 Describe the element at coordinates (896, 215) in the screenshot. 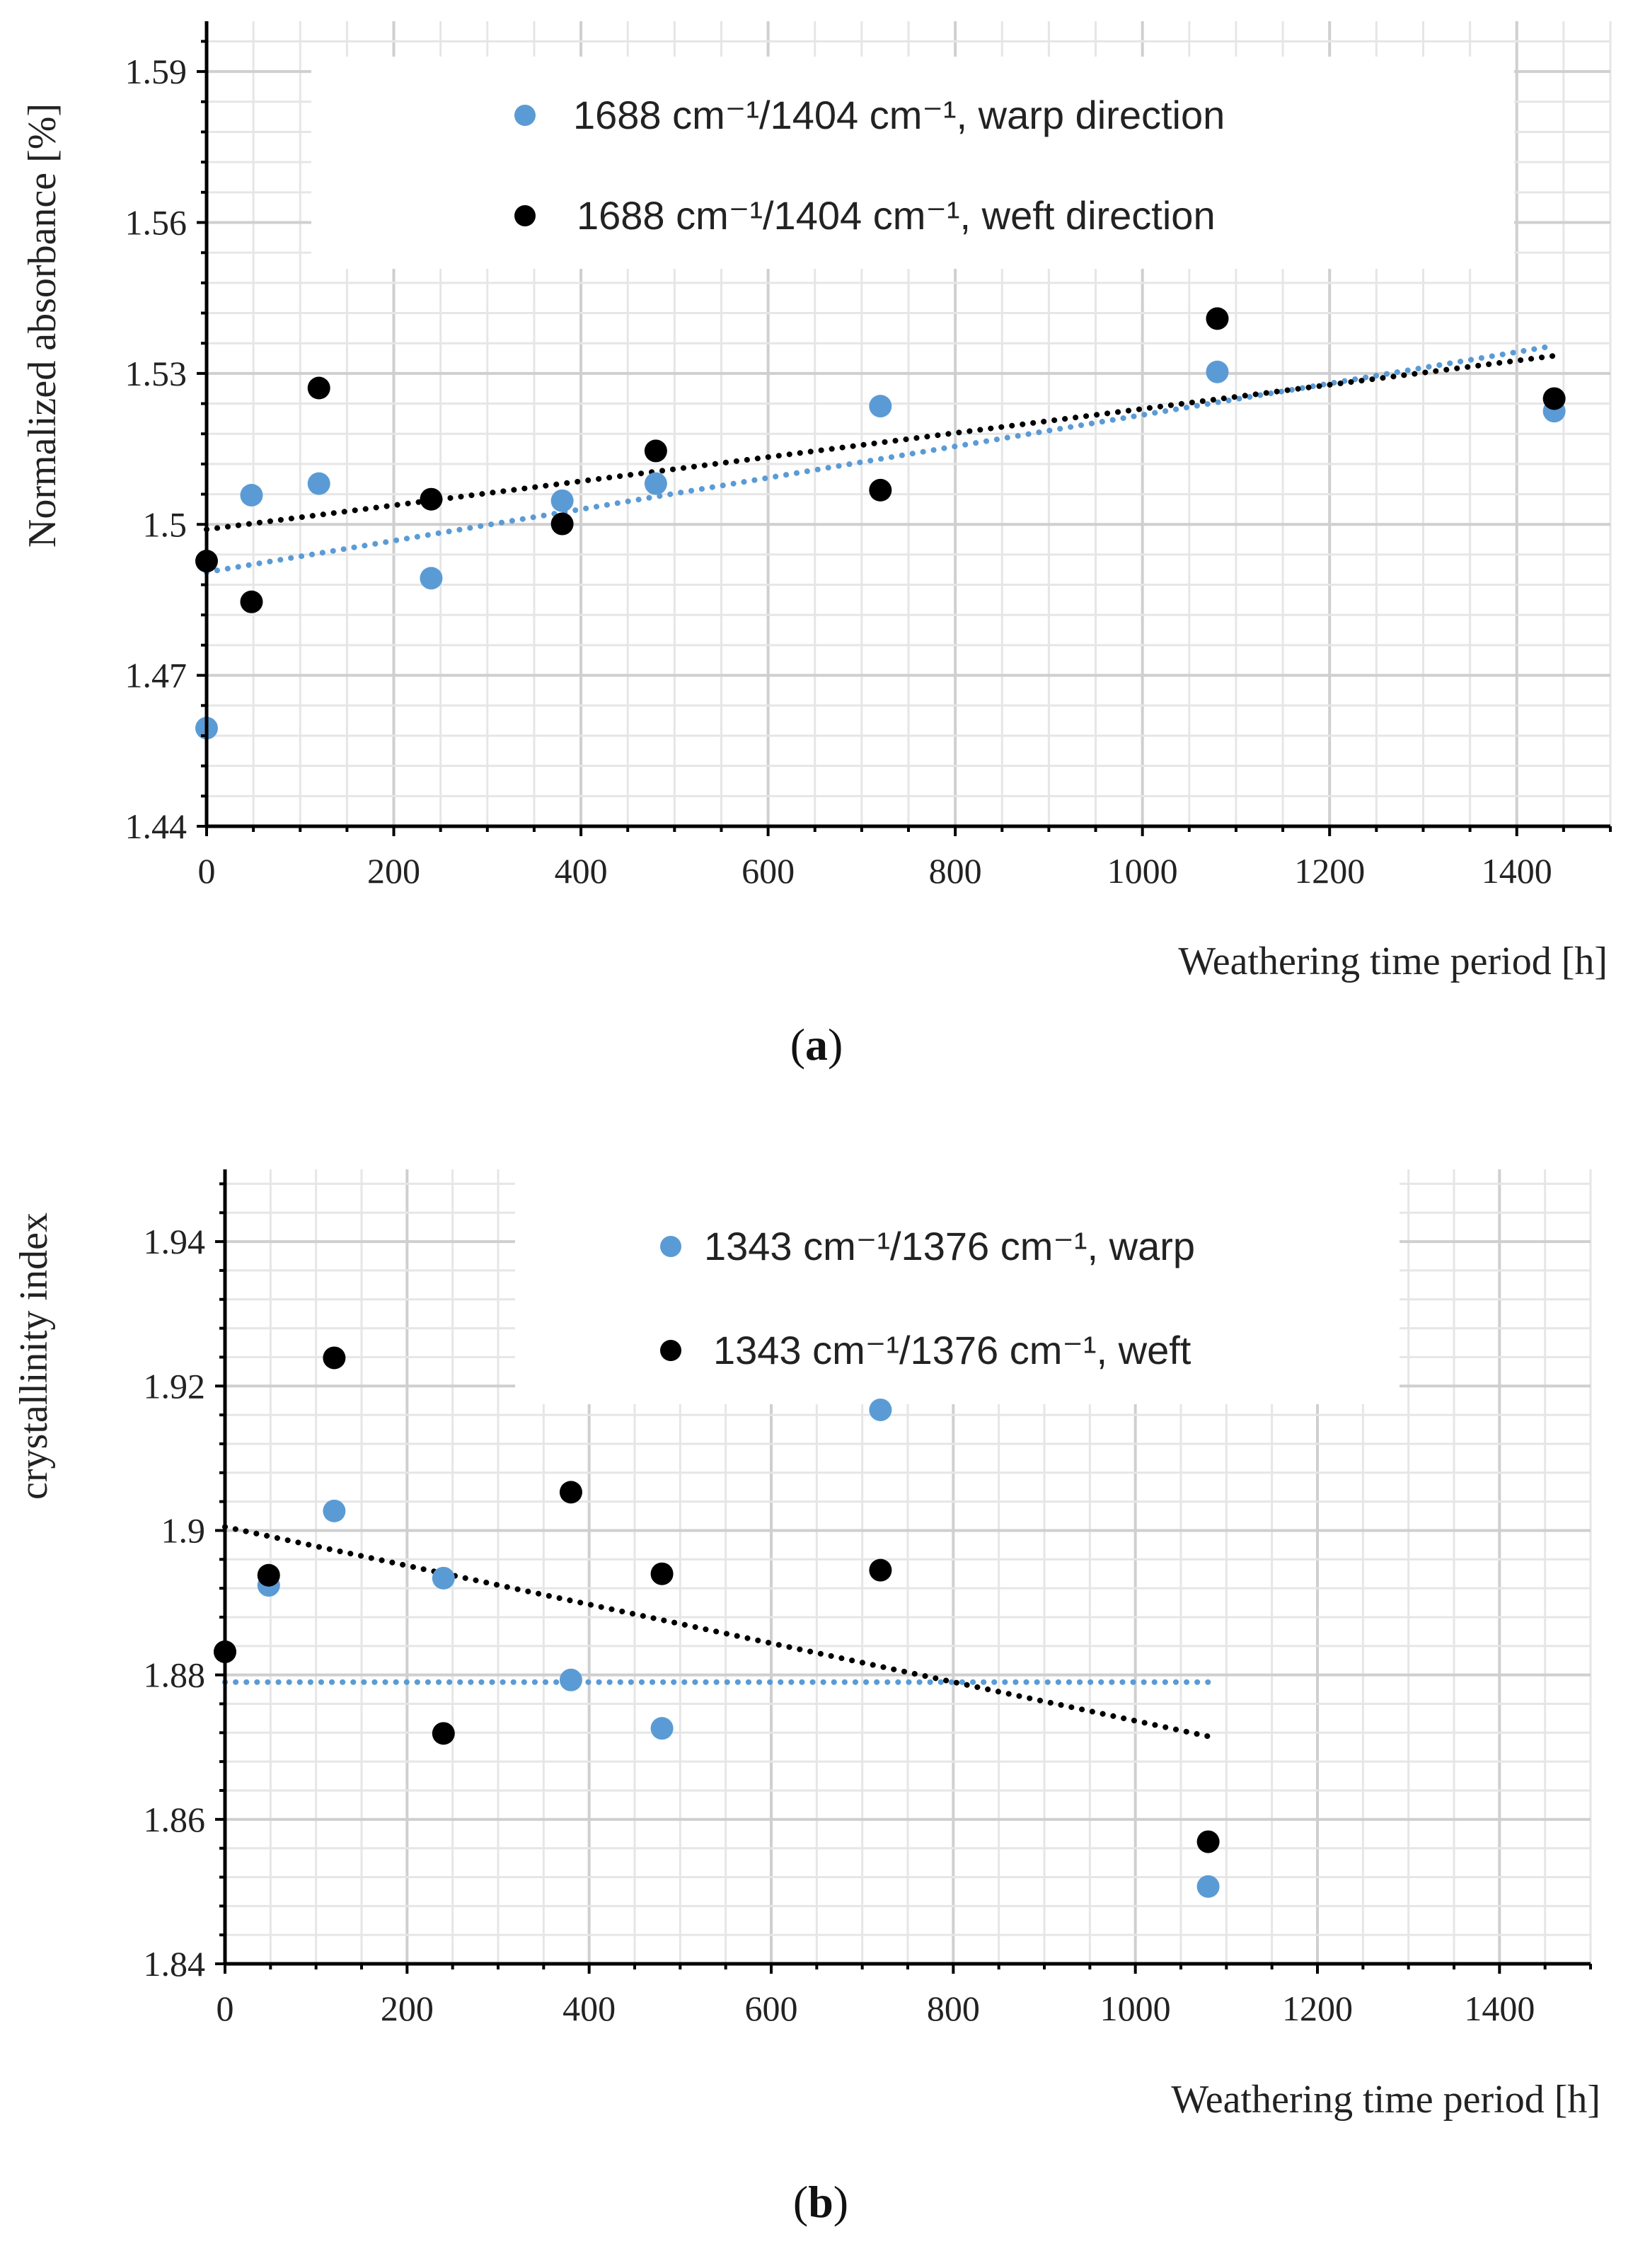

I see `chart-a-legend-label-weft: 1688 cm⁻¹/1404 cm⁻¹, weft direction` at that location.